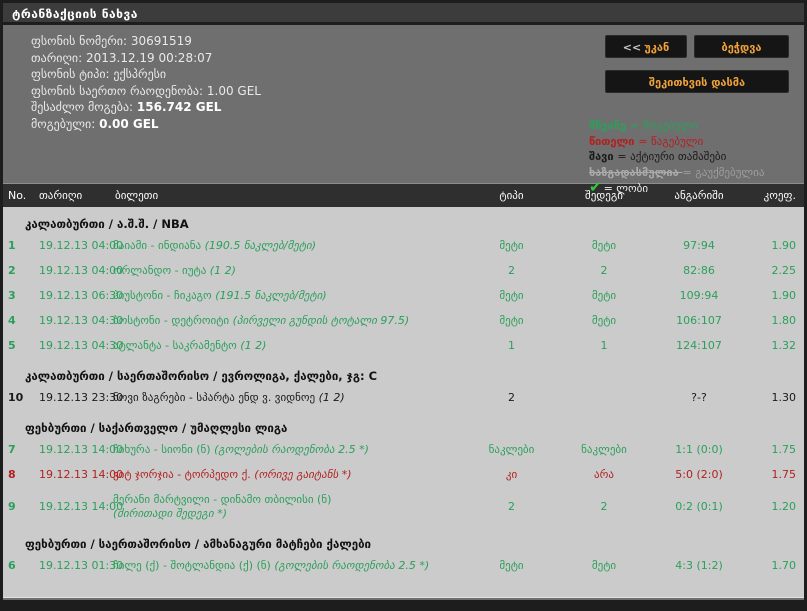 The image size is (807, 611). Describe the element at coordinates (632, 47) in the screenshot. I see `back-chevrons-icon: <<` at that location.